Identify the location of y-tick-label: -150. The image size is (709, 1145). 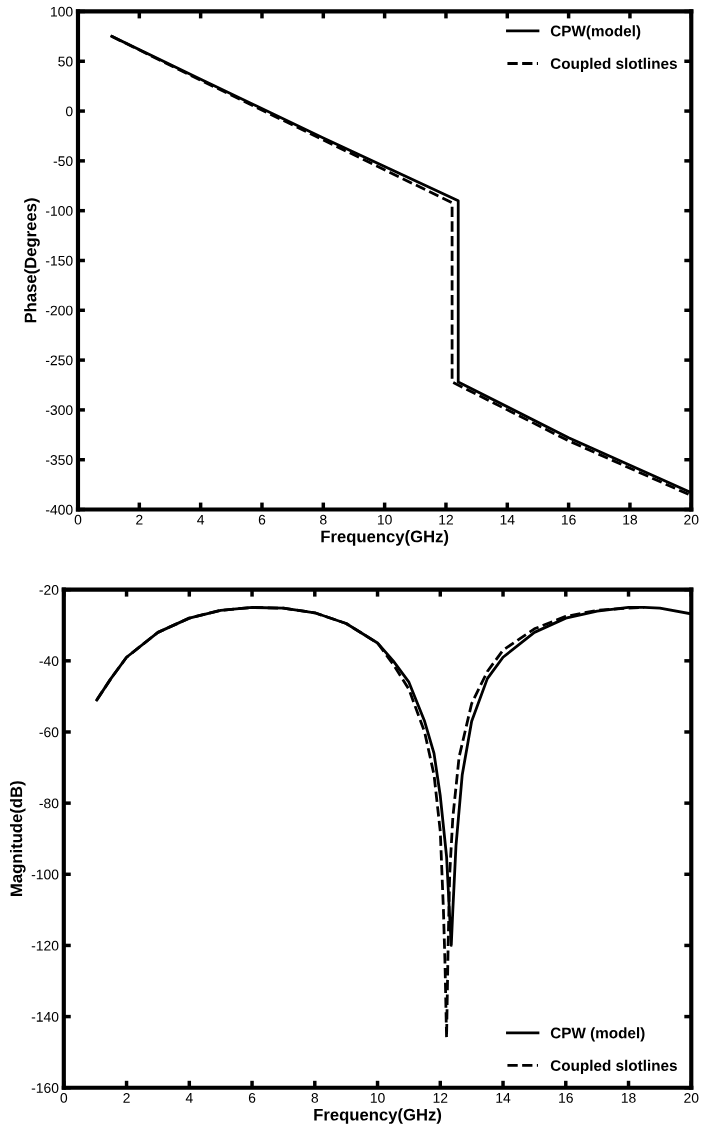
(59, 260).